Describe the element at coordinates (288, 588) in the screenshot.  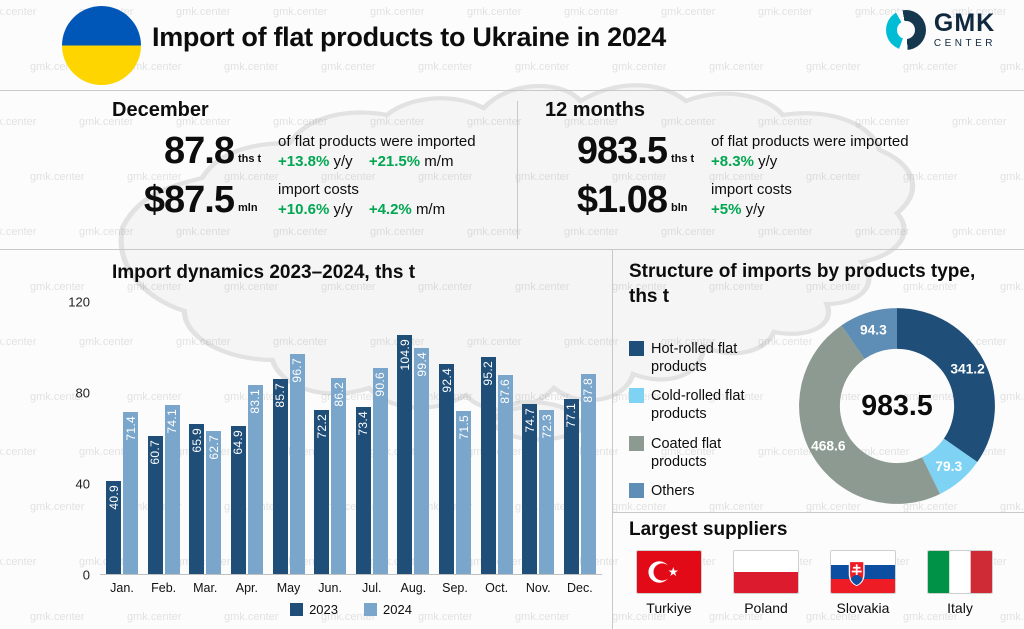
I see `x-axis-label: May` at that location.